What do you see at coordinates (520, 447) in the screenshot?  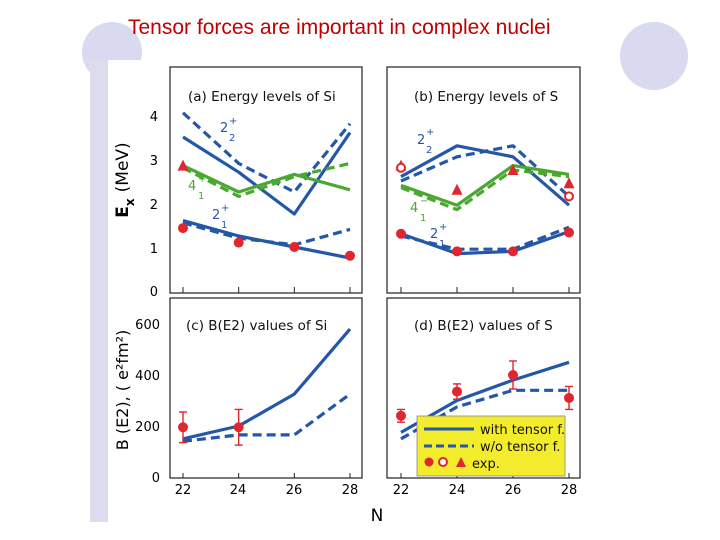 I see `legend-without-tensor: w/o tensor f.` at bounding box center [520, 447].